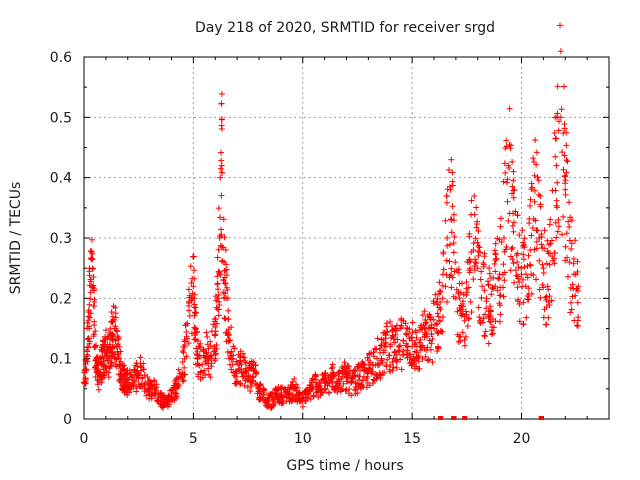  Describe the element at coordinates (61, 239) in the screenshot. I see `y-tick-label: 0.3` at that location.